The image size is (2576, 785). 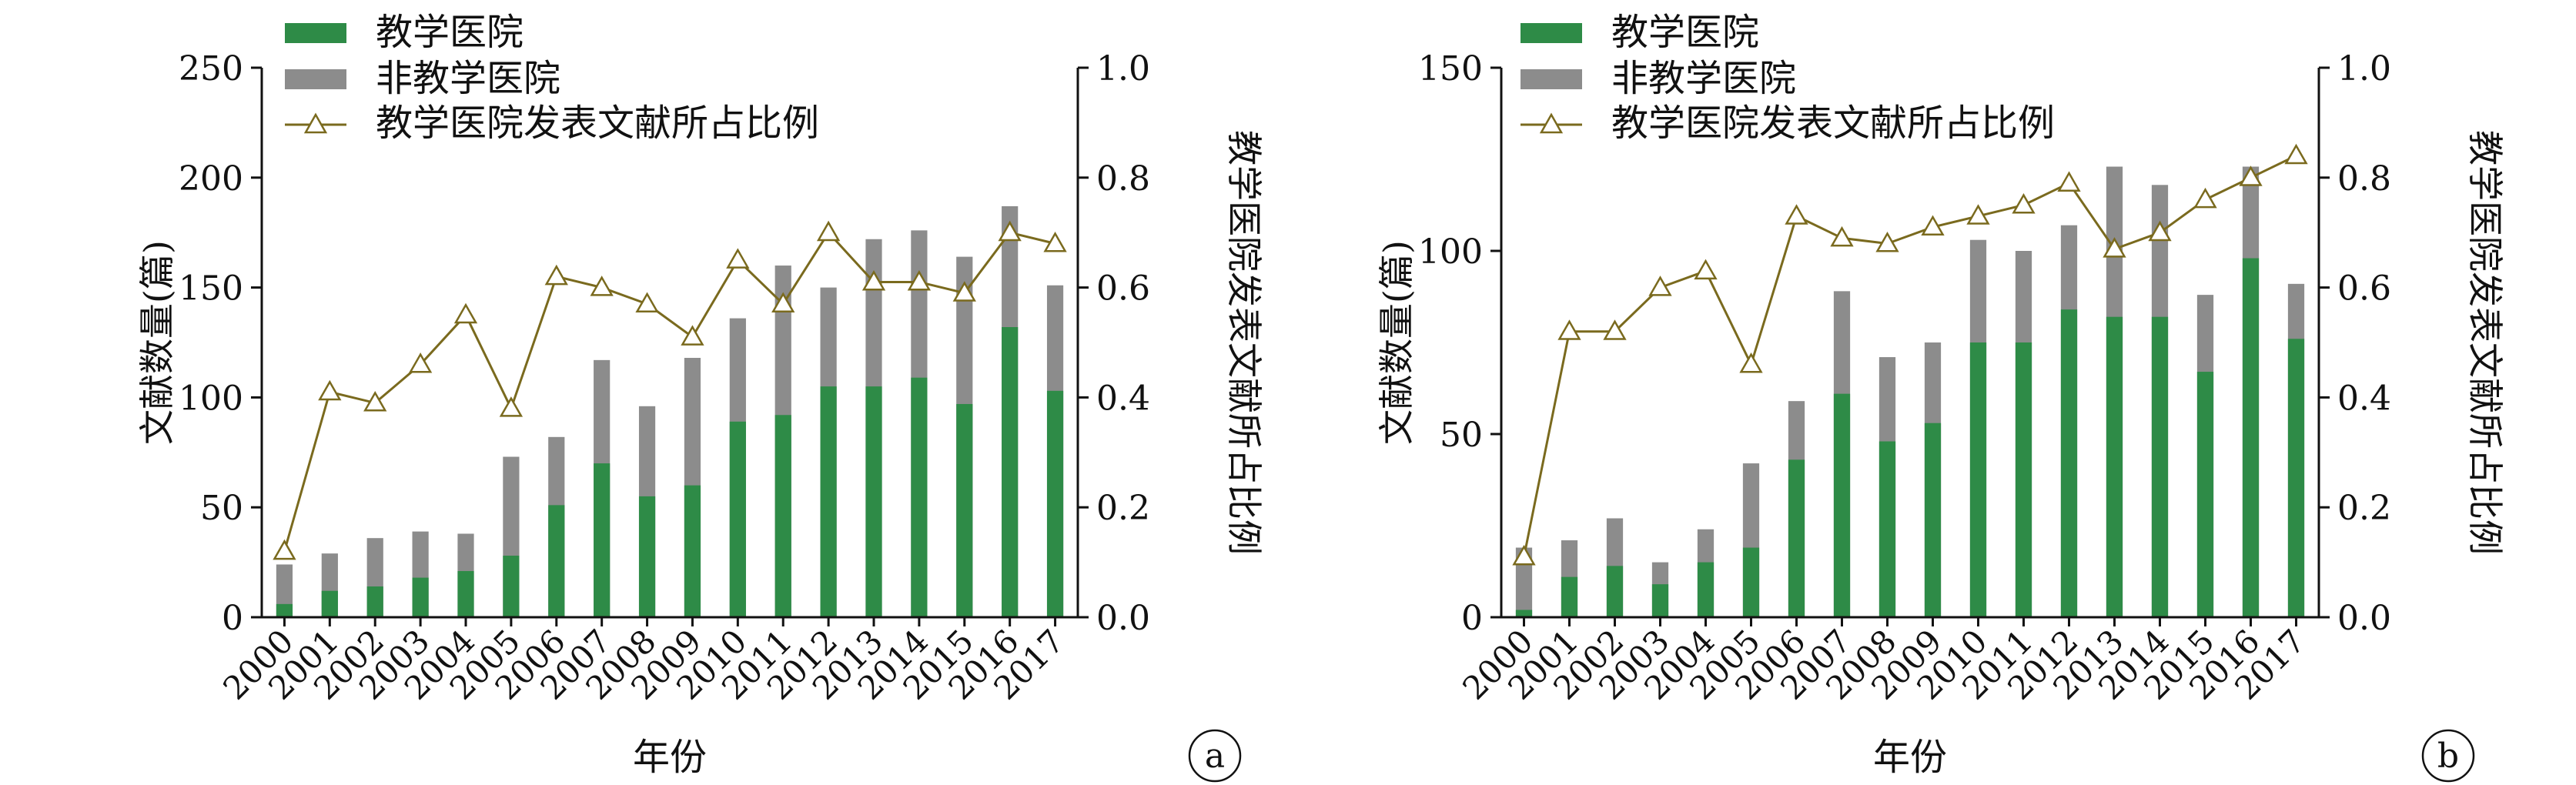 What do you see at coordinates (1978, 215) in the screenshot?
I see `ratio-marker-2010` at bounding box center [1978, 215].